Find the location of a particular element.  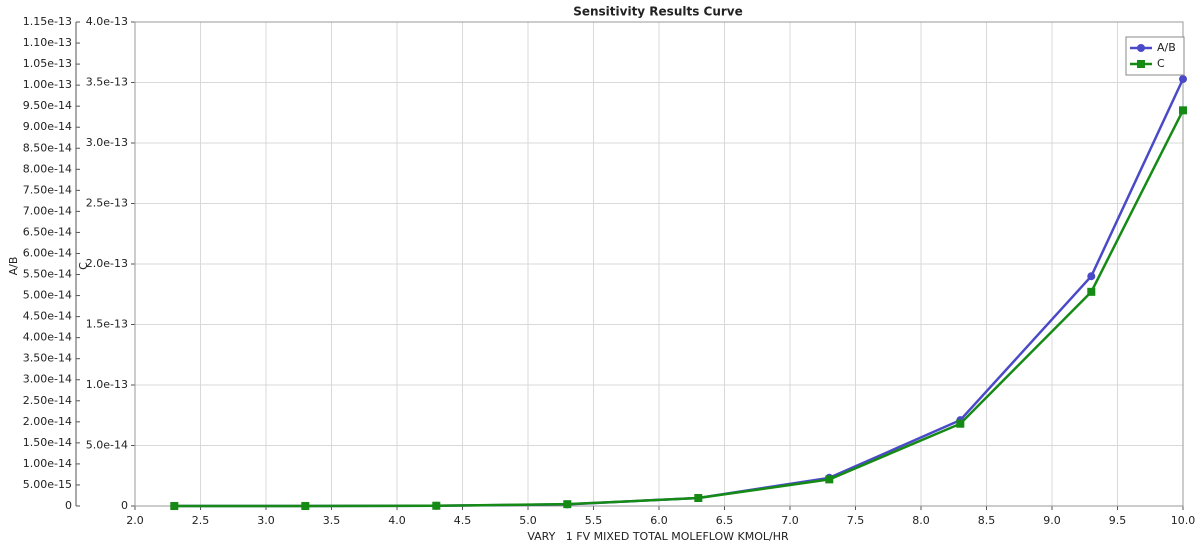

y-tick-label: 0 is located at coordinates (68, 505).